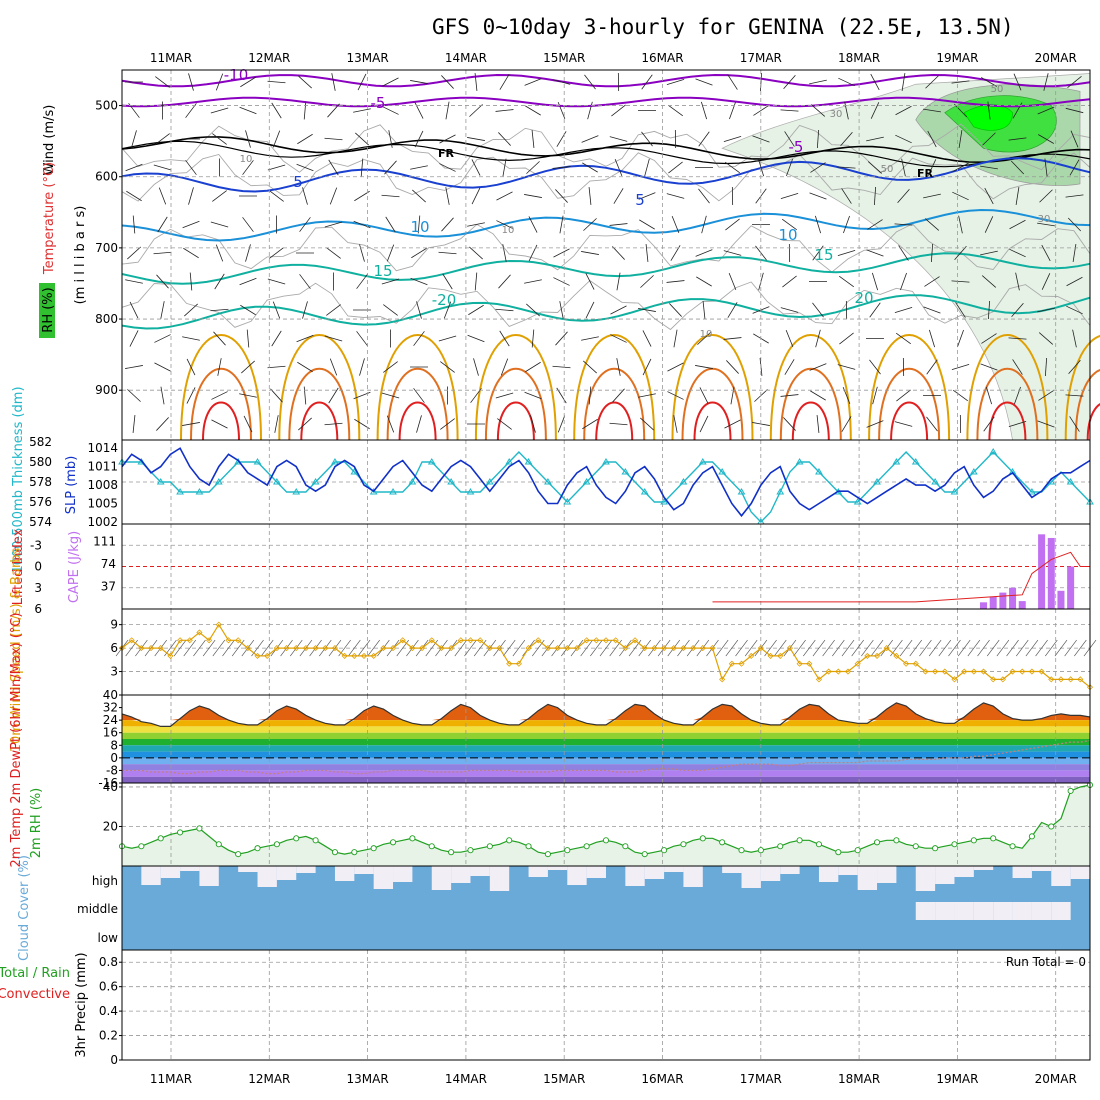 The width and height of the screenshot is (1100, 1100). I want to click on y-tick-label: 700, so click(106, 248).